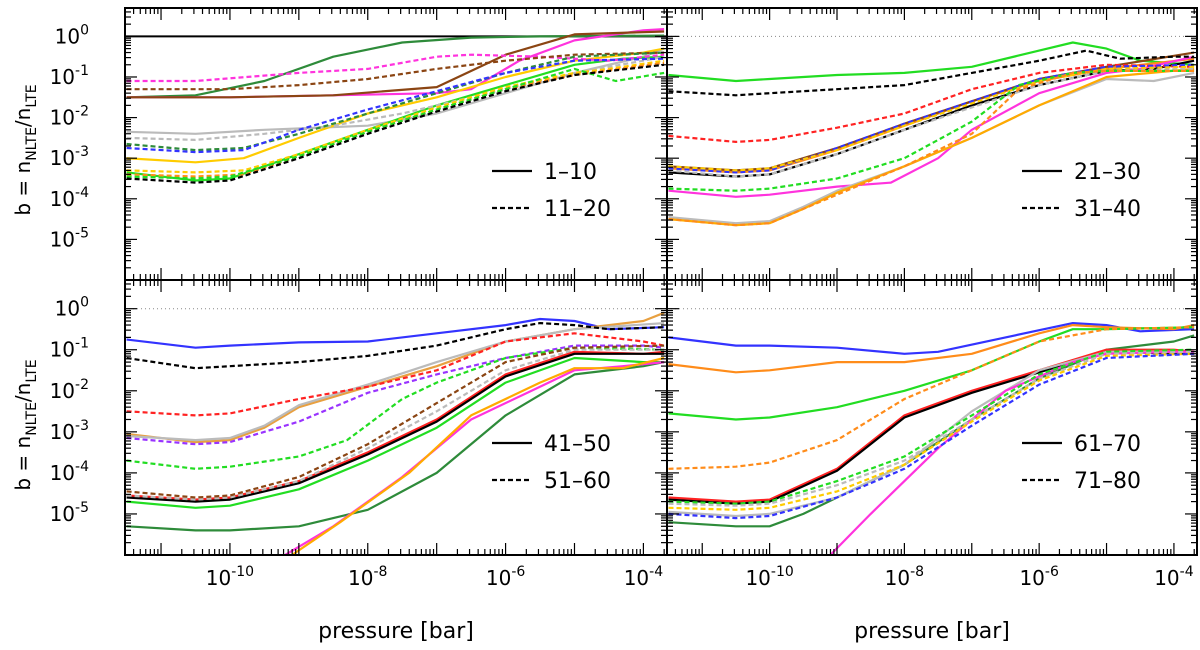 This screenshot has height=650, width=1200. What do you see at coordinates (1107, 444) in the screenshot?
I see `legend-label-1: 61–70` at bounding box center [1107, 444].